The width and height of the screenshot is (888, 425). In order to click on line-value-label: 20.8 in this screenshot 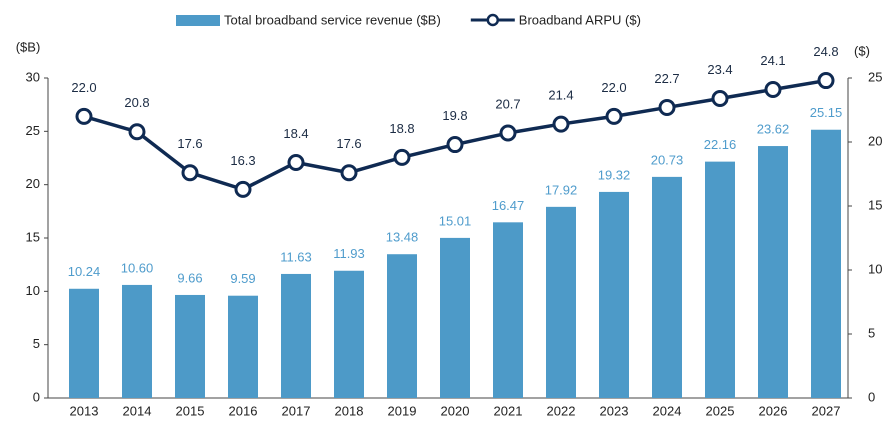, I will do `click(136, 102)`.